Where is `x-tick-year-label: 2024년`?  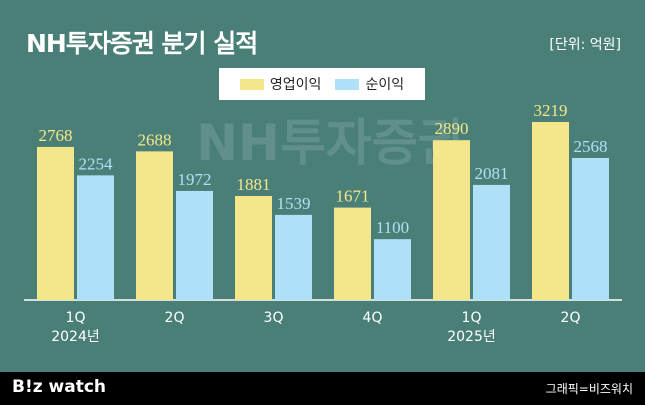 x-tick-year-label: 2024년 is located at coordinates (75, 337).